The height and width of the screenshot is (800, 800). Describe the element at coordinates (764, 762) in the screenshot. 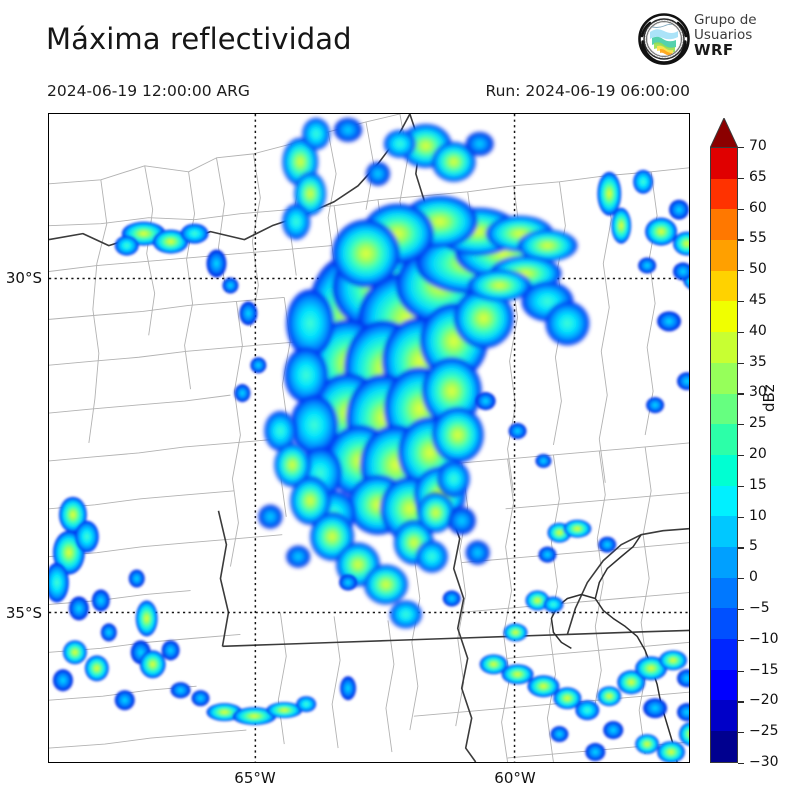

I see `colorbar-tick-label: −30` at that location.